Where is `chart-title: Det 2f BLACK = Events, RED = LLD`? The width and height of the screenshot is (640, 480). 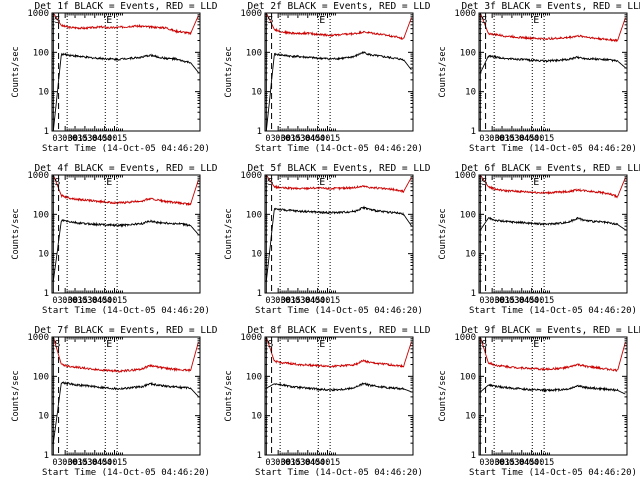 chart-title: Det 2f BLACK = Events, RED = LLD is located at coordinates (338, 6).